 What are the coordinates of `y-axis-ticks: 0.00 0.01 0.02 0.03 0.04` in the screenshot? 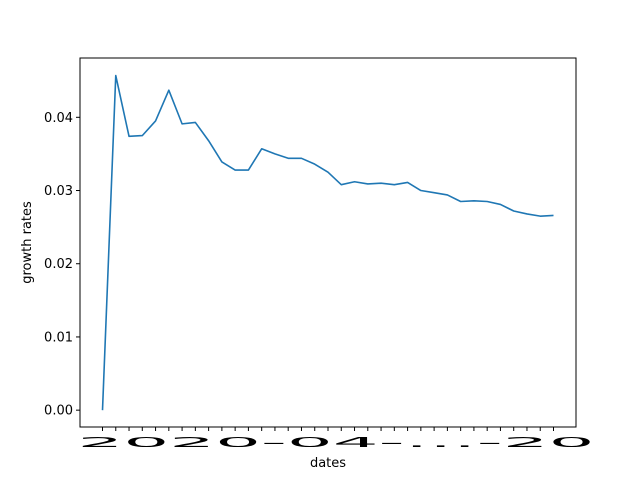 It's located at (62, 265).